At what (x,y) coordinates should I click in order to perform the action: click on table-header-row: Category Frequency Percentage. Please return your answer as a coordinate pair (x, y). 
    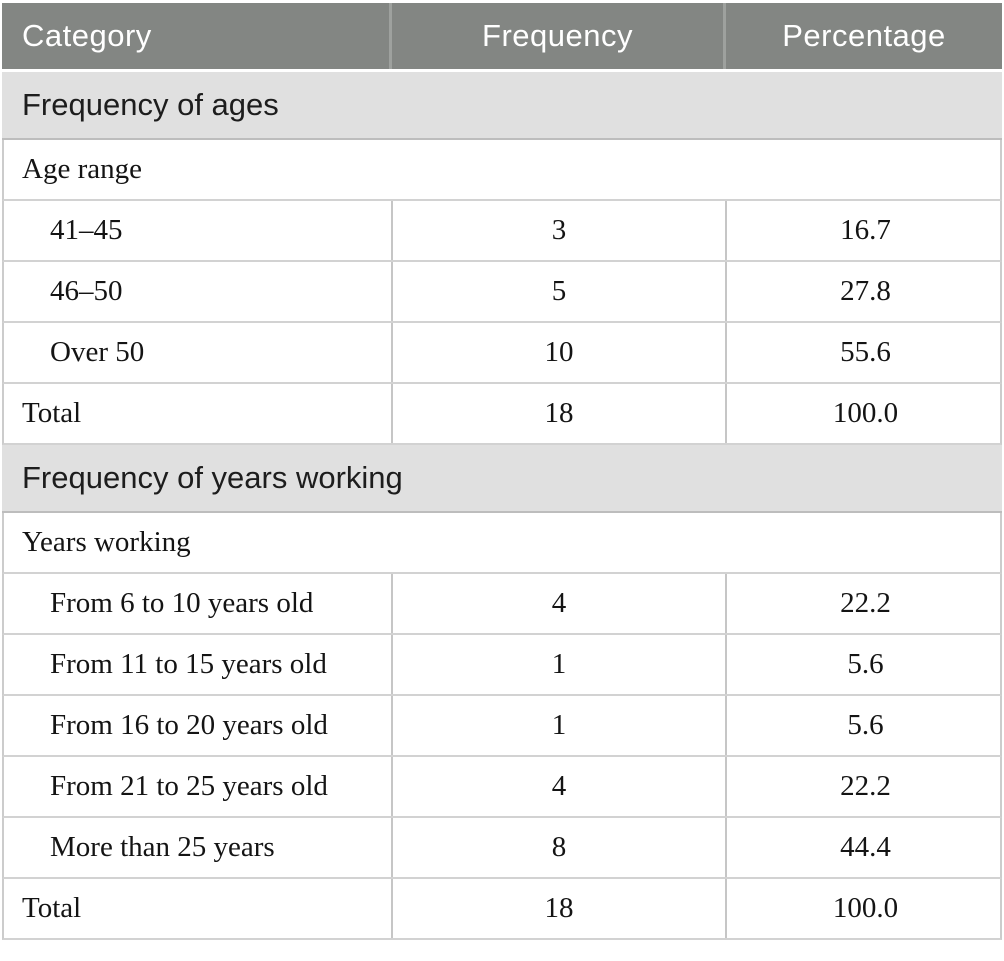
    Looking at the image, I should click on (502, 36).